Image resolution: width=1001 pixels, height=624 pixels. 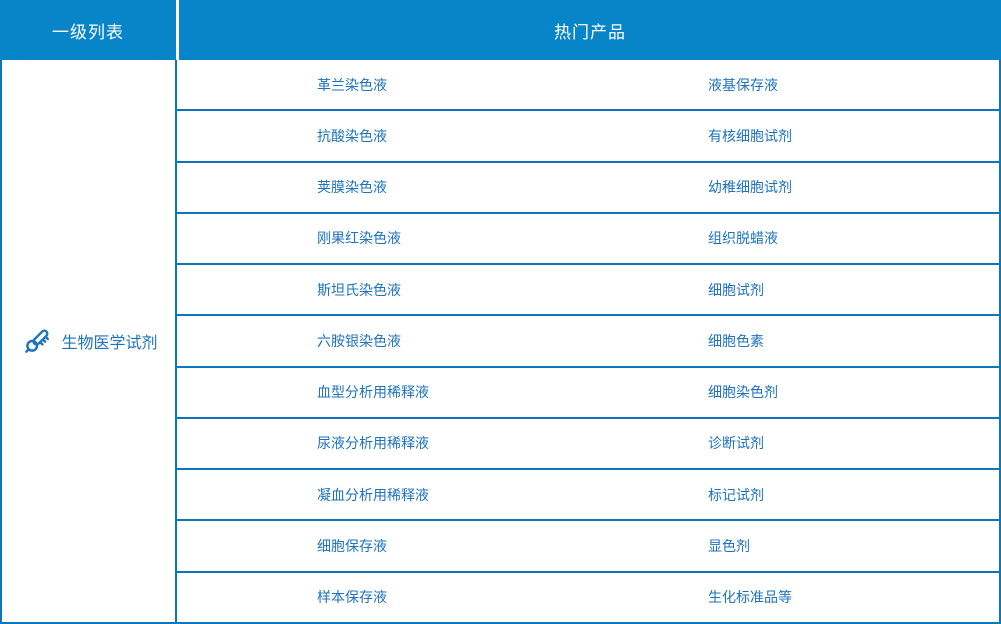 What do you see at coordinates (743, 84) in the screenshot?
I see `product-link: 液基保存液` at bounding box center [743, 84].